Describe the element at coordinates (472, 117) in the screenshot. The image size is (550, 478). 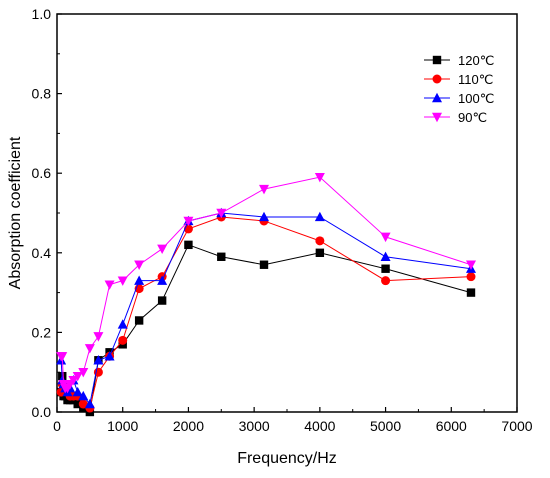
I see `legend-label: 90℃` at that location.